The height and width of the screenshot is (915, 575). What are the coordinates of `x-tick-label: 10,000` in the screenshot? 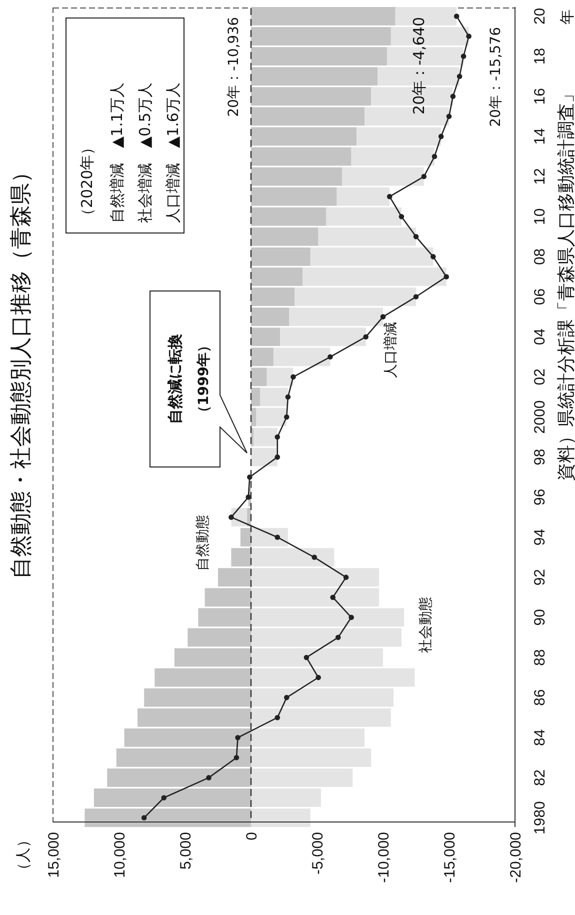 It's located at (119, 855).